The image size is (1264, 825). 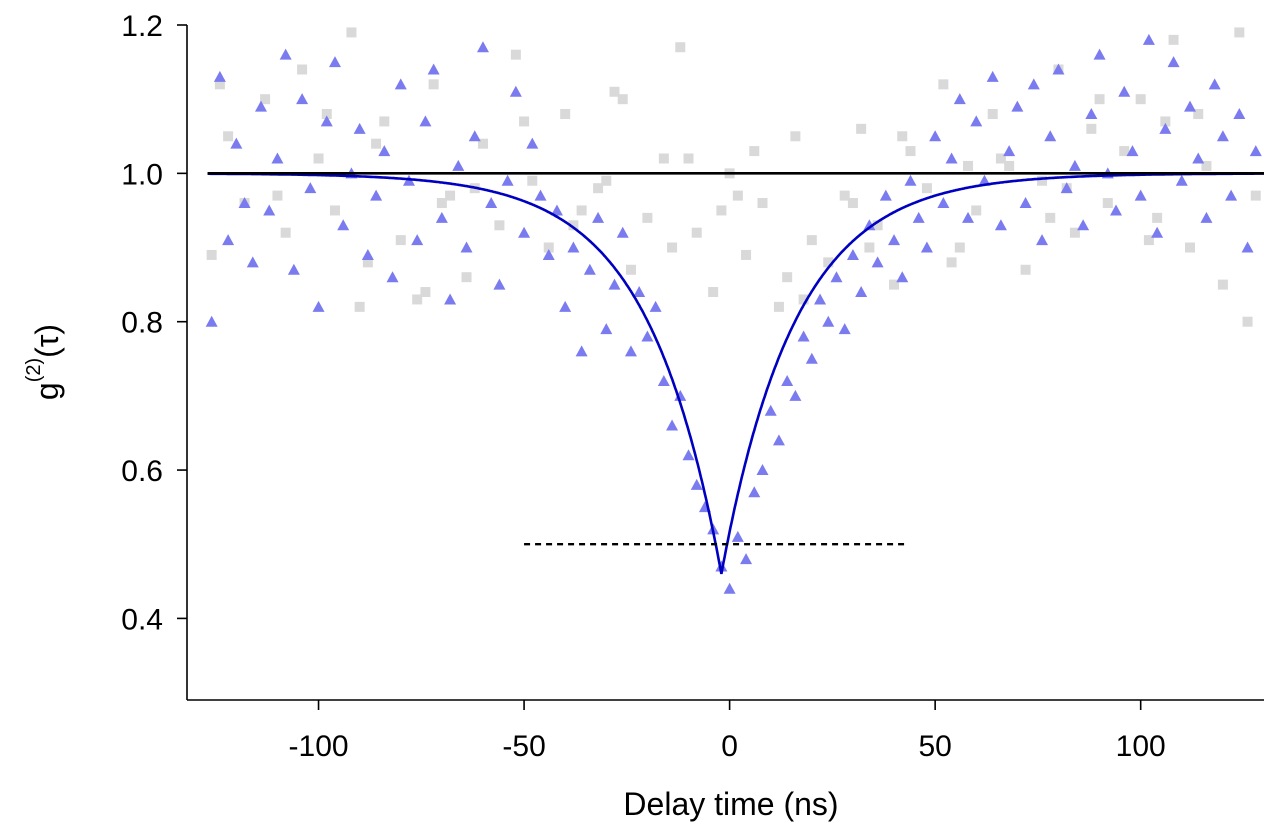 What do you see at coordinates (523, 746) in the screenshot?
I see `x-tick-label: -50` at bounding box center [523, 746].